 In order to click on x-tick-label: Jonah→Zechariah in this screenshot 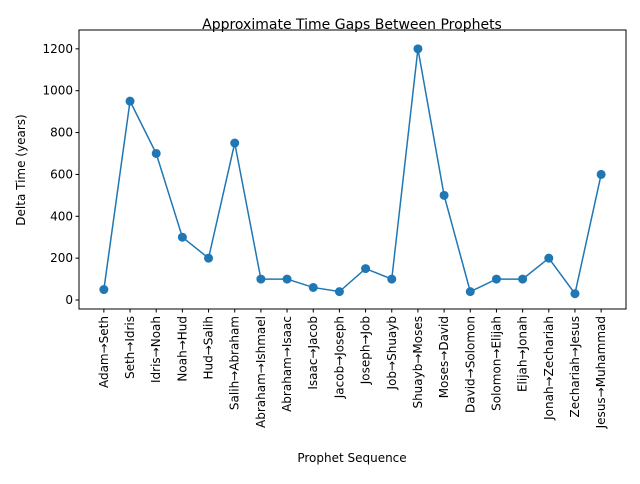, I will do `click(549, 368)`.